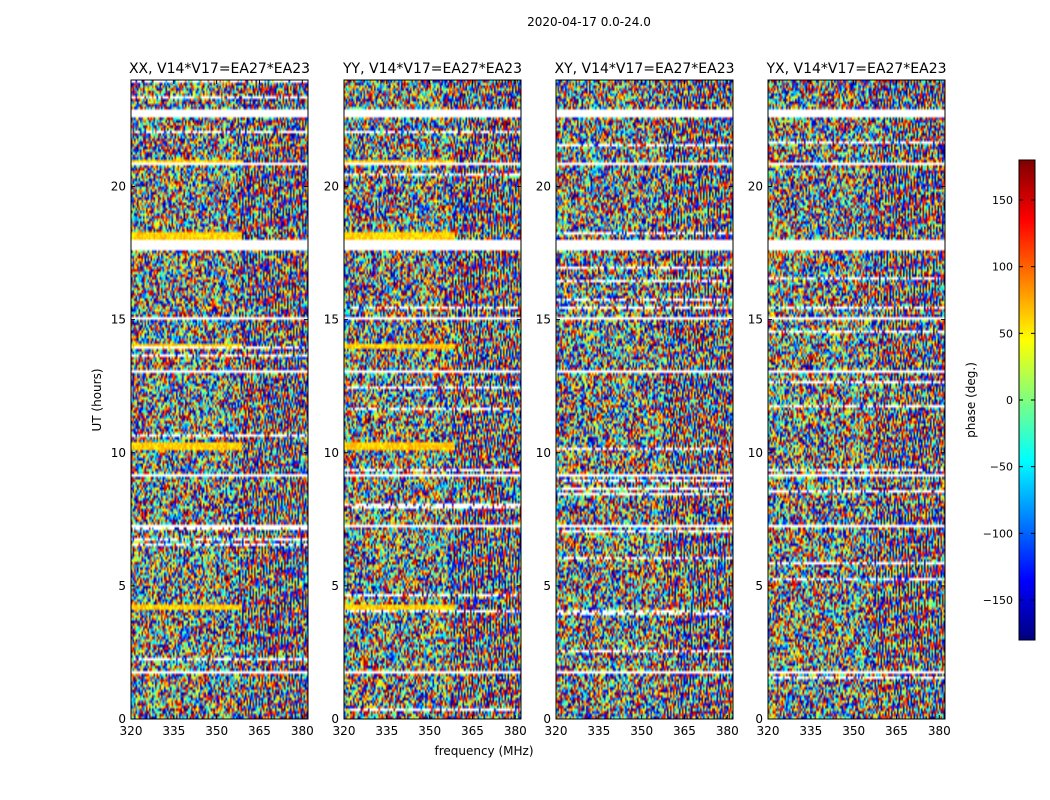 This screenshot has height=800, width=1050. I want to click on panel-title-1: YY, V14*V17=EA27*EA23, so click(432, 69).